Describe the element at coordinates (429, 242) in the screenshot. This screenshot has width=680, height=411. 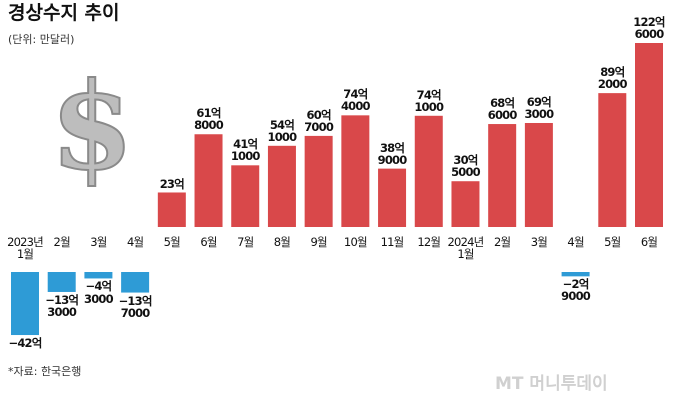
I see `x-tick-label: 12월` at that location.